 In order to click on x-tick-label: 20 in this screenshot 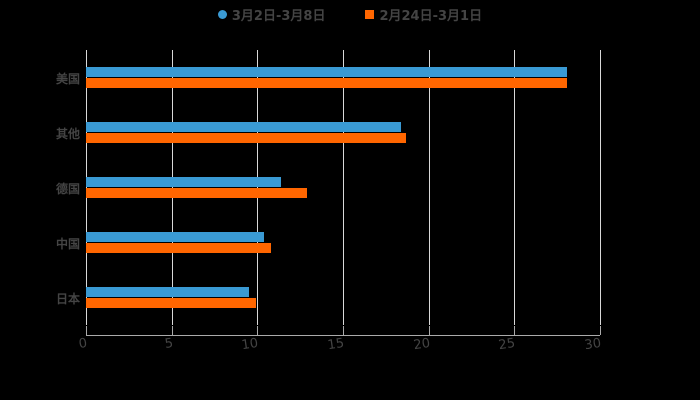, I will do `click(421, 345)`.